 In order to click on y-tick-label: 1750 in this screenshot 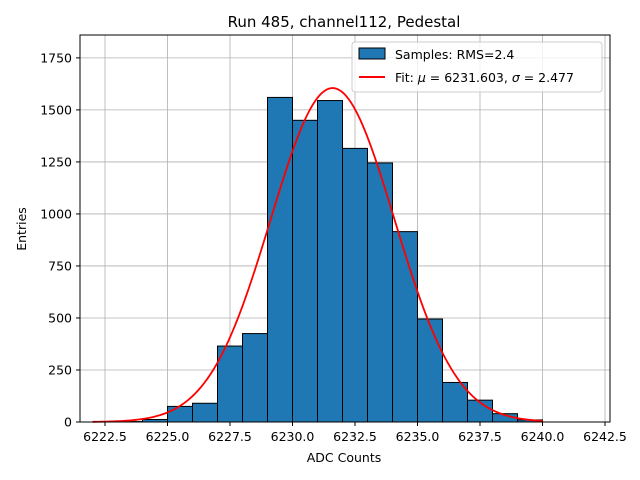, I will do `click(56, 57)`.